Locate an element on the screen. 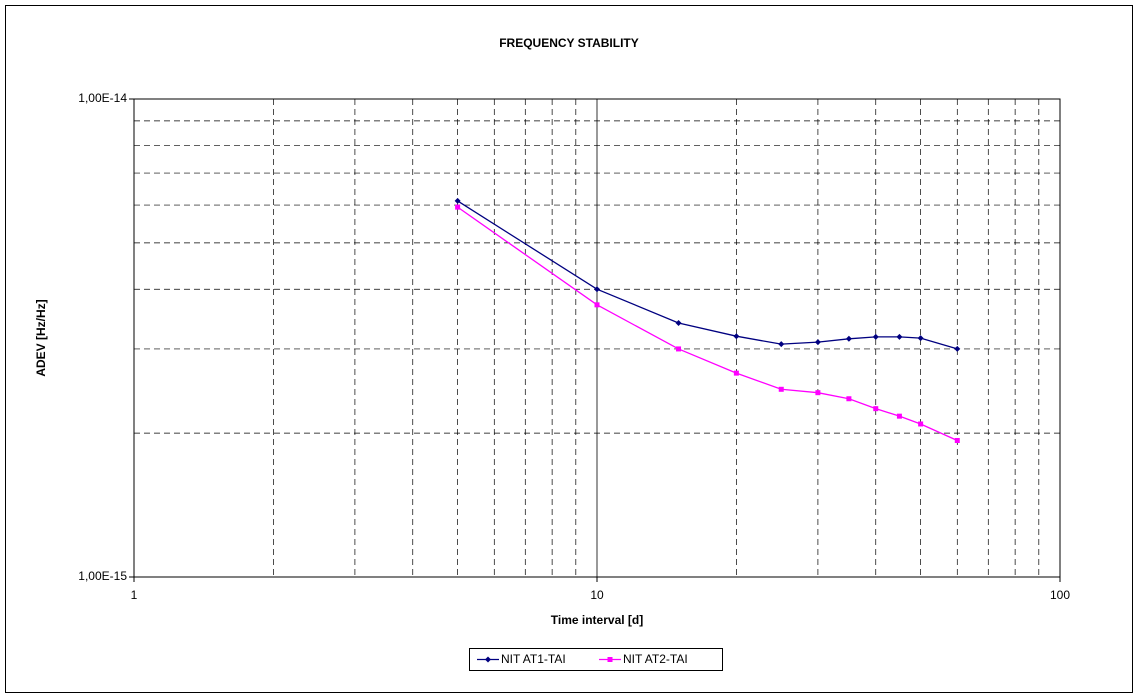  x-tick-label: 10 is located at coordinates (597, 595).